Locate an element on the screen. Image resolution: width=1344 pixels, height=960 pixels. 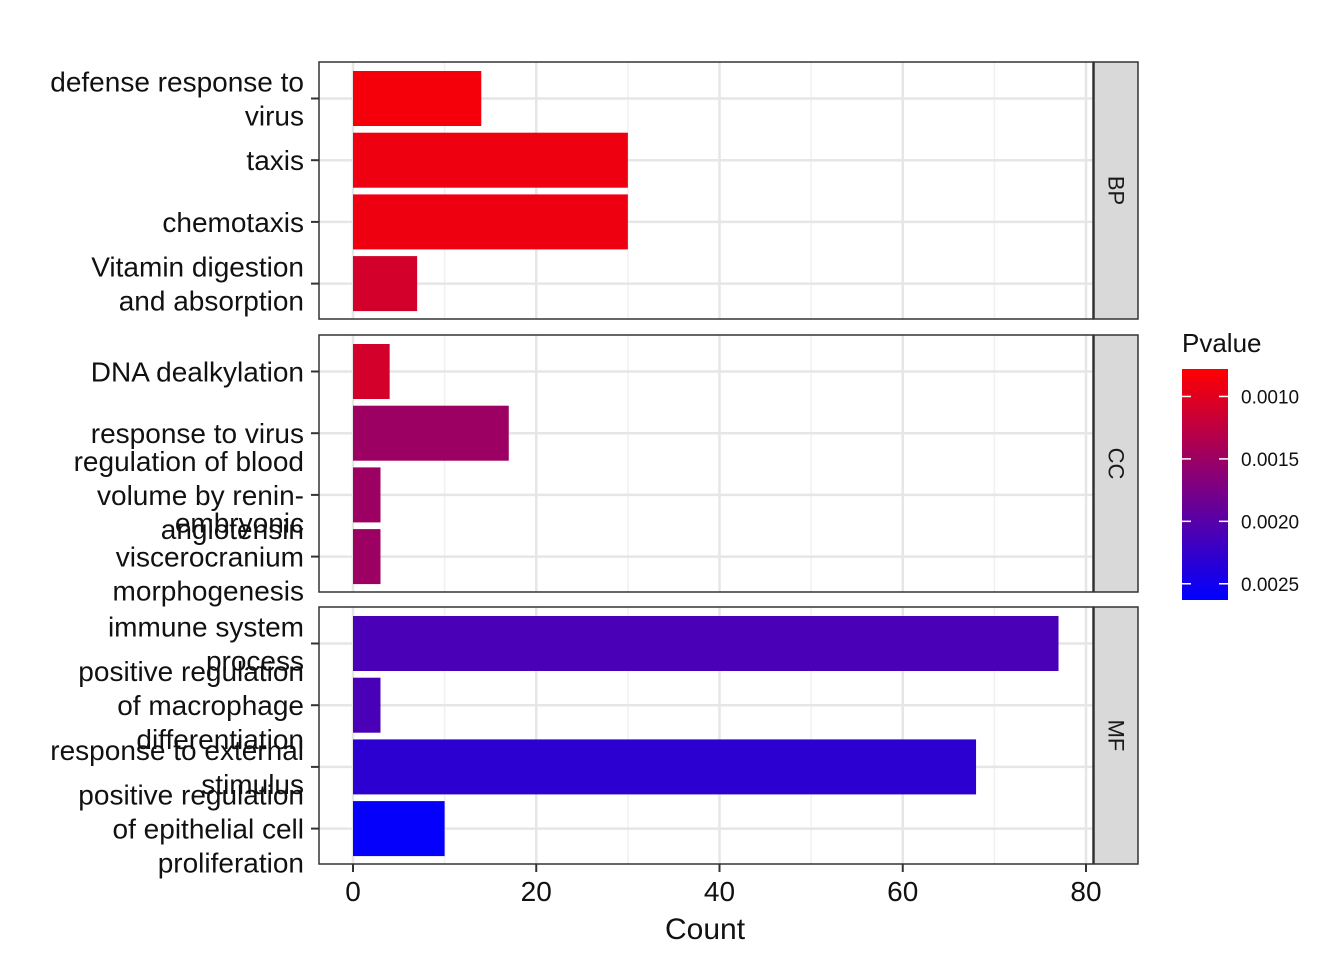
y-tick-label: response to virus is located at coordinates (197, 433).